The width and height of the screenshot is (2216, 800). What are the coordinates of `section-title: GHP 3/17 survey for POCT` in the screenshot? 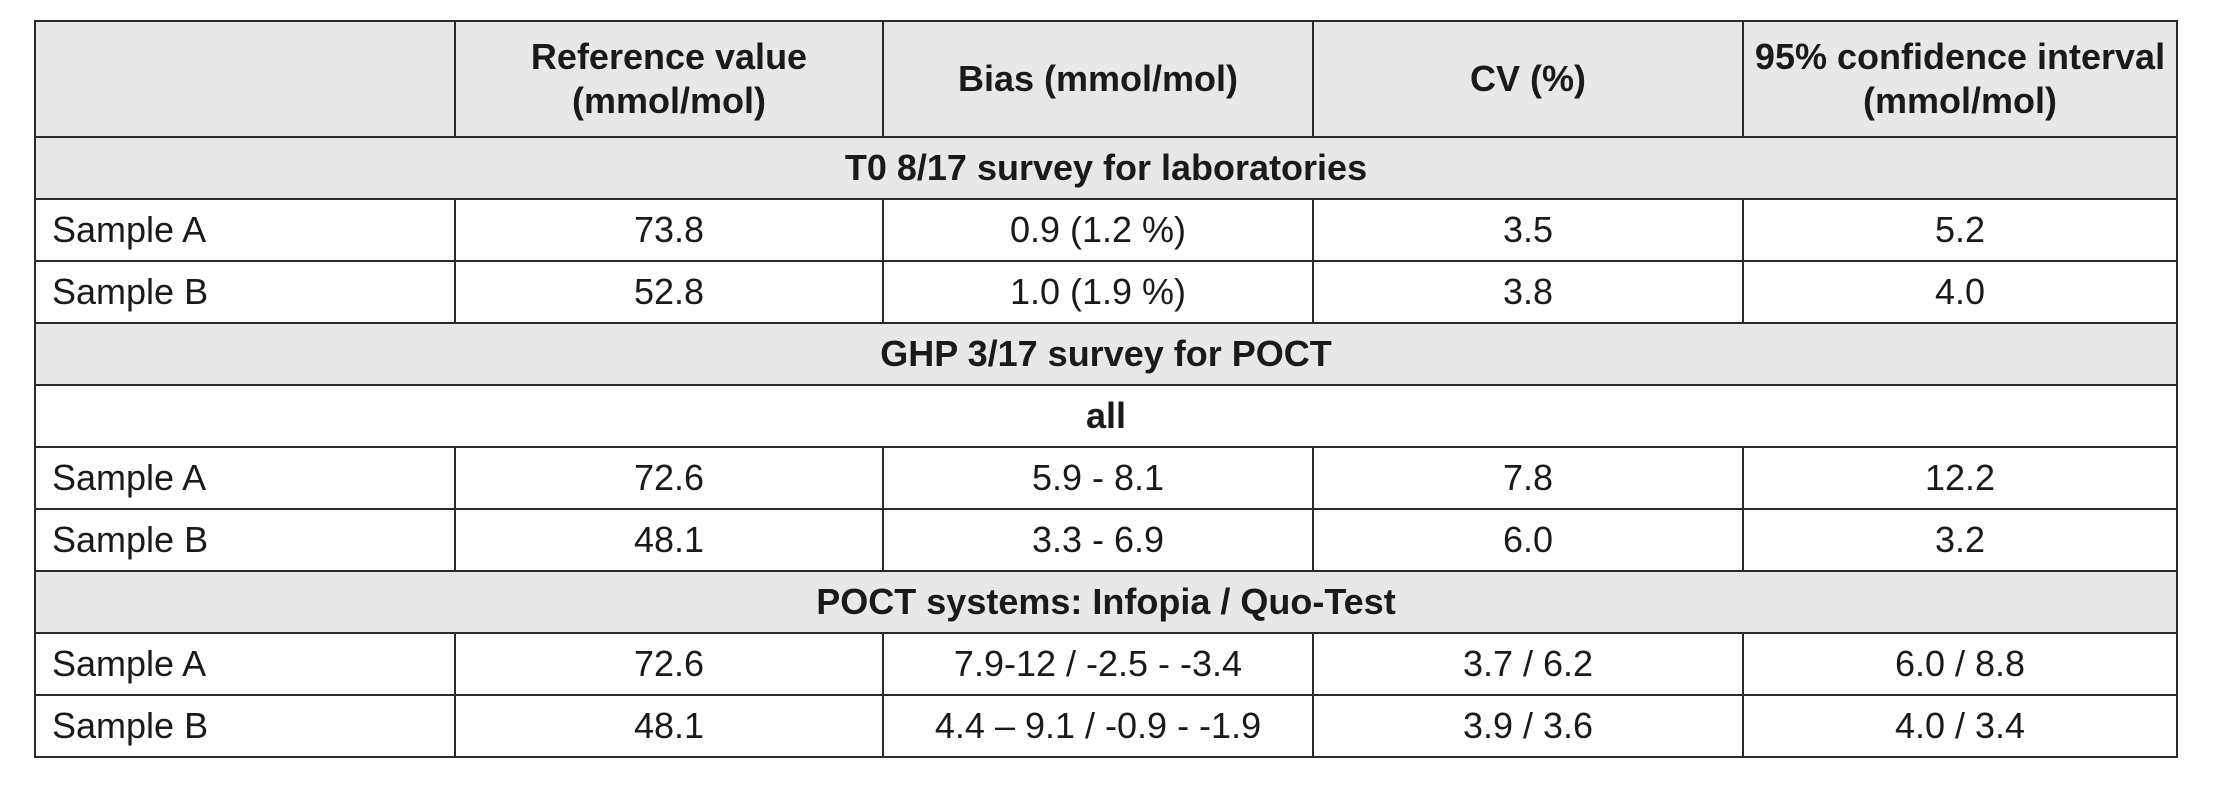 It's located at (1106, 354).